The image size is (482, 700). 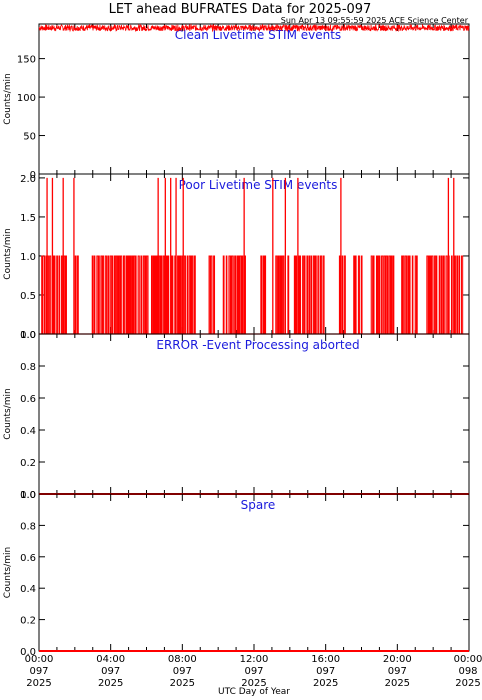 I want to click on y-tick-label: 50, so click(x=29, y=137).